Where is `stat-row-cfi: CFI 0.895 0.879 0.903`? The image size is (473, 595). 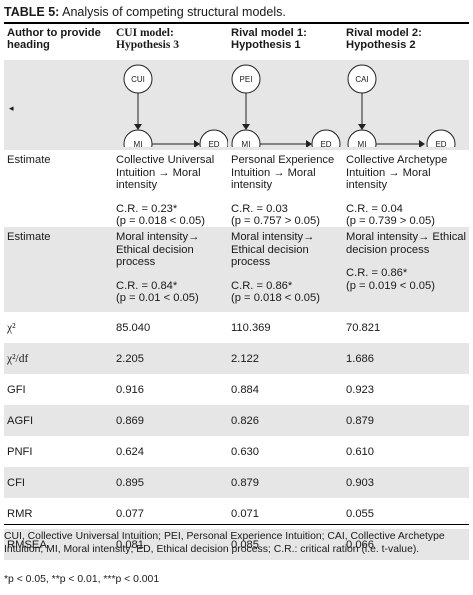
stat-row-cfi: CFI 0.895 0.879 0.903 is located at coordinates (236, 483).